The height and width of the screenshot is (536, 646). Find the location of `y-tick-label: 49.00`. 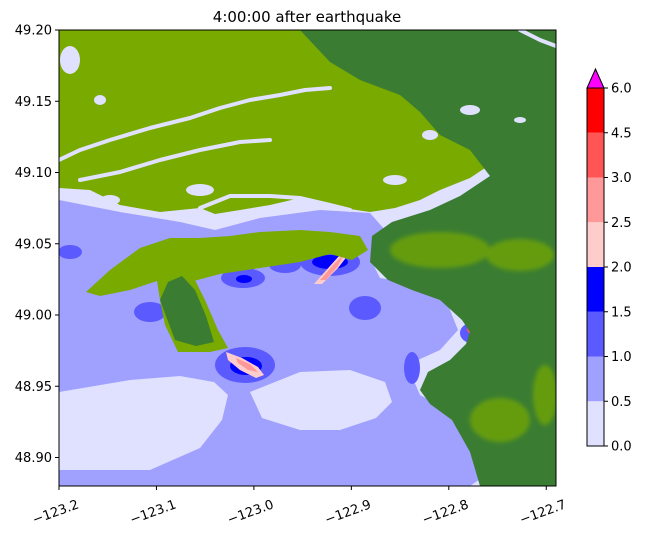

y-tick-label: 49.00 is located at coordinates (33, 316).